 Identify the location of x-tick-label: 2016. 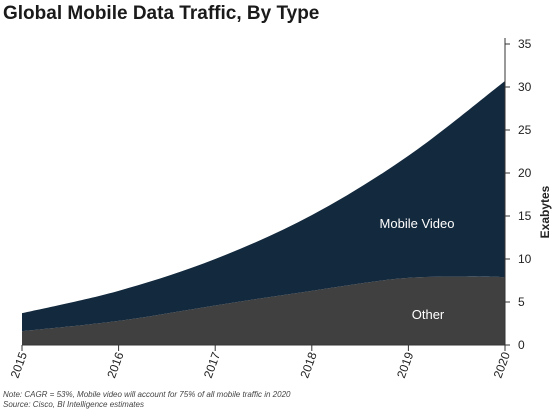
(115, 365).